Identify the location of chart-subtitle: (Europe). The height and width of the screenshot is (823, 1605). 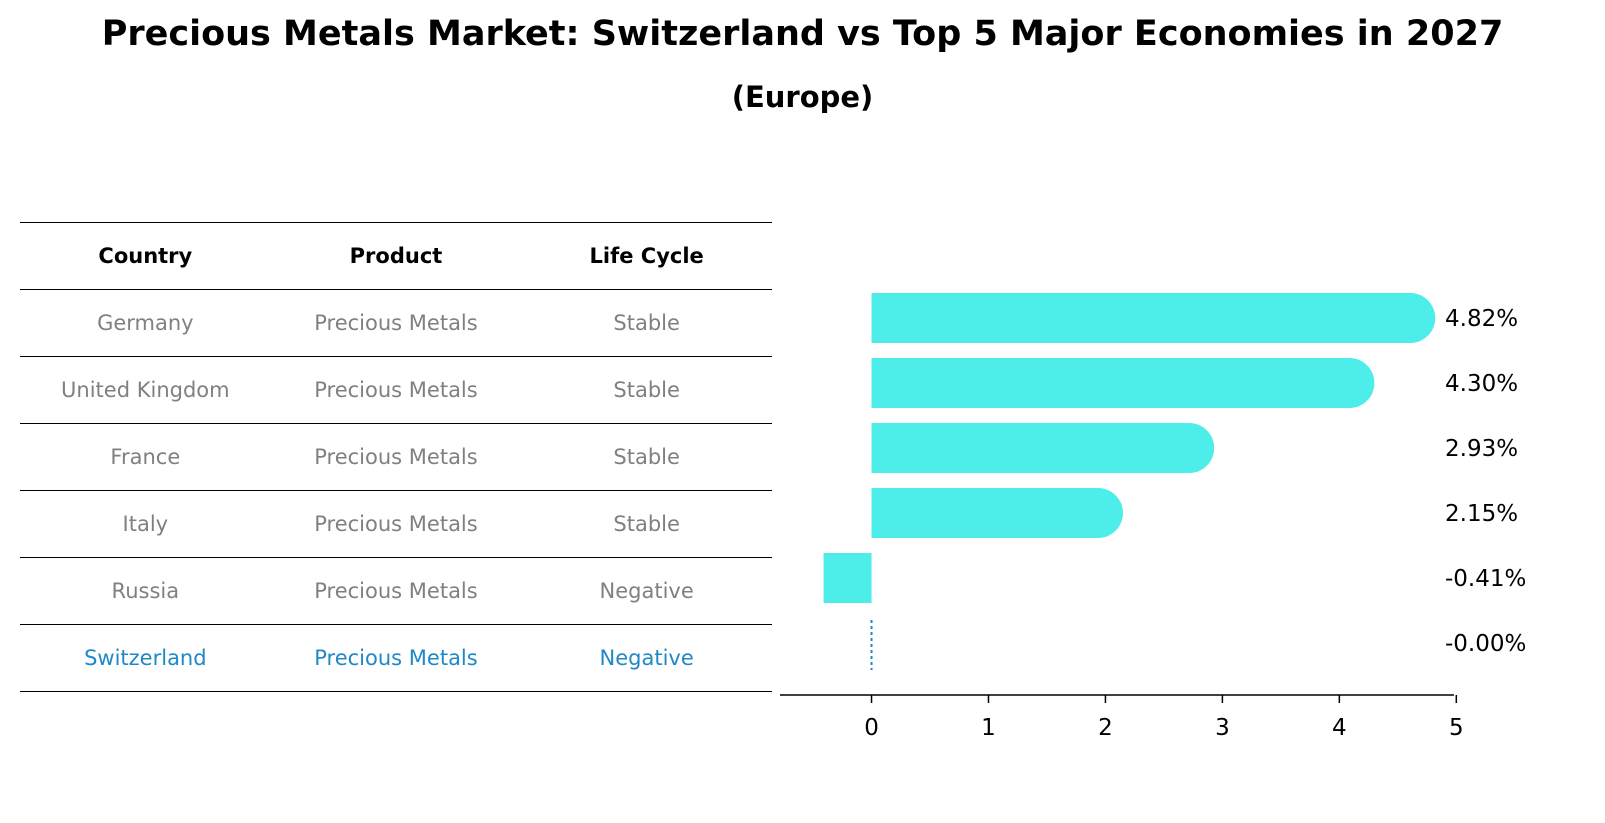
(802, 97).